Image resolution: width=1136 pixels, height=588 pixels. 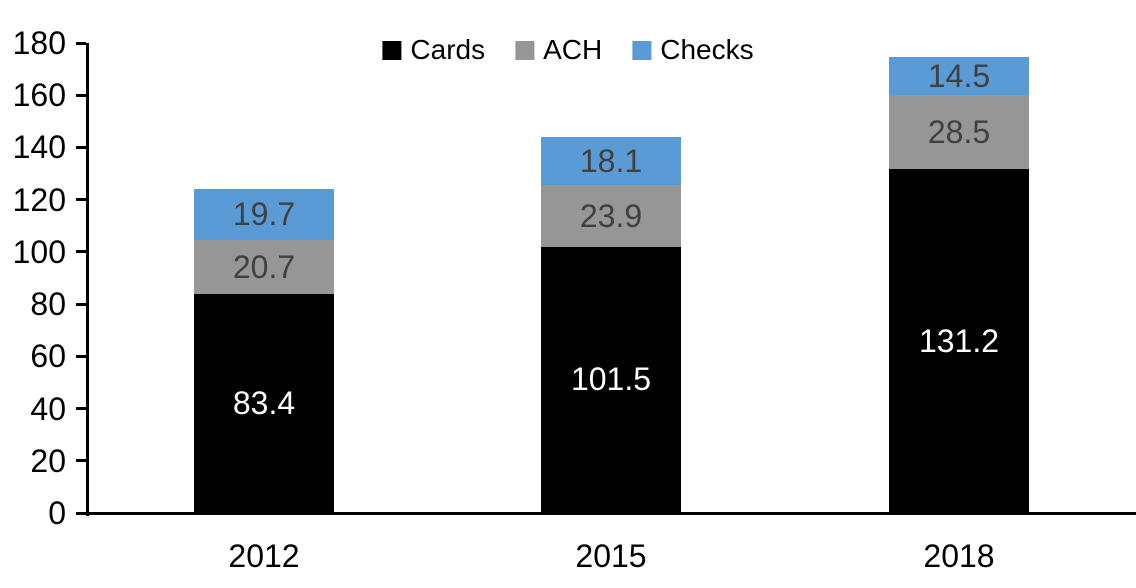 I want to click on bar-value-label: 23.9, so click(x=611, y=215).